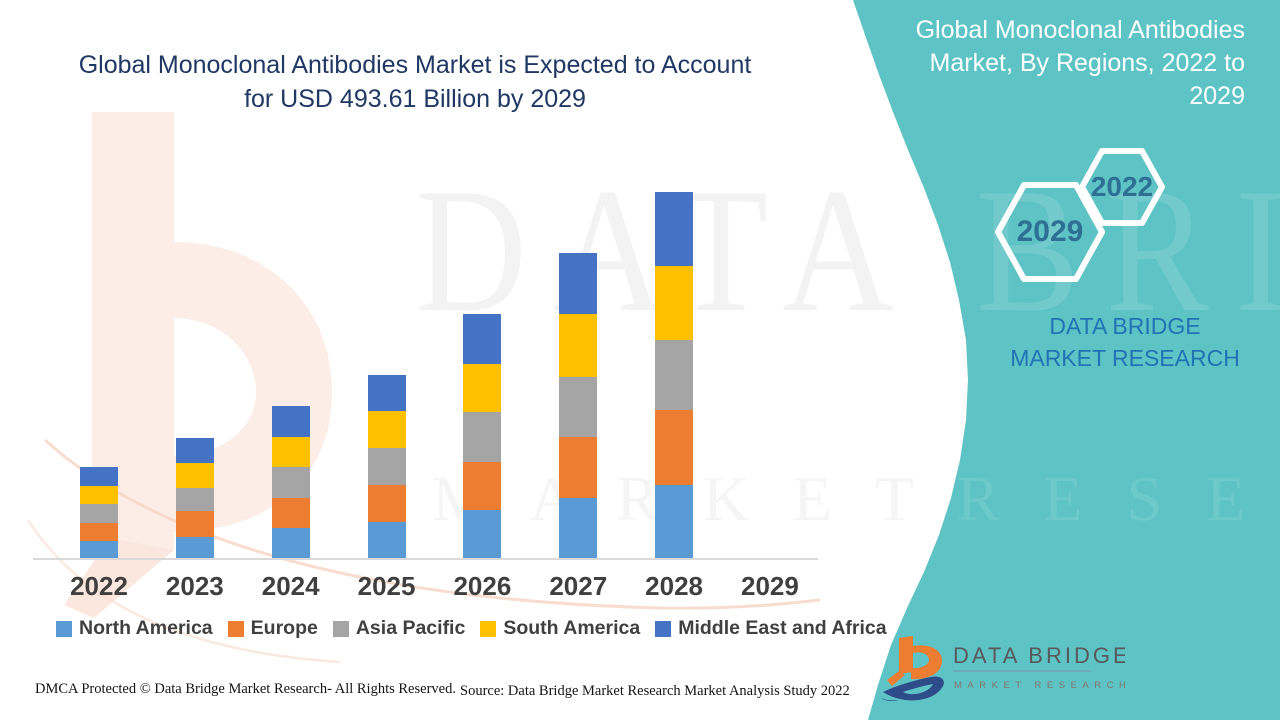 The width and height of the screenshot is (1280, 720). What do you see at coordinates (578, 586) in the screenshot?
I see `x-label-2027: 2027` at bounding box center [578, 586].